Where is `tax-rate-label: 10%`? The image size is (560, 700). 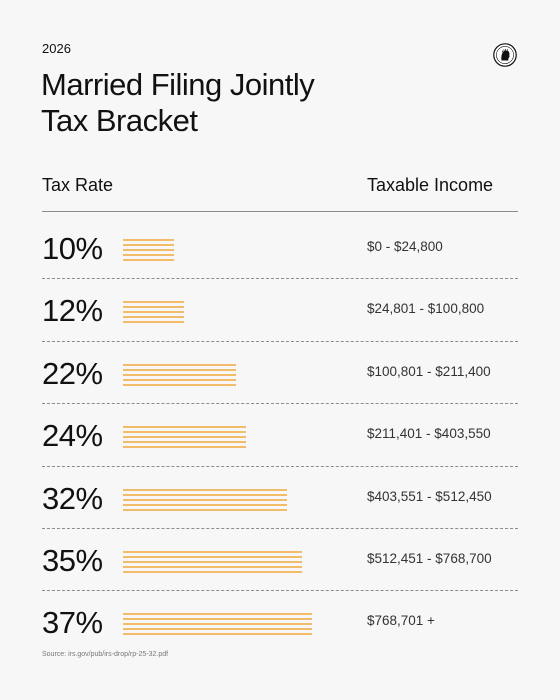 tax-rate-label: 10% is located at coordinates (72, 248).